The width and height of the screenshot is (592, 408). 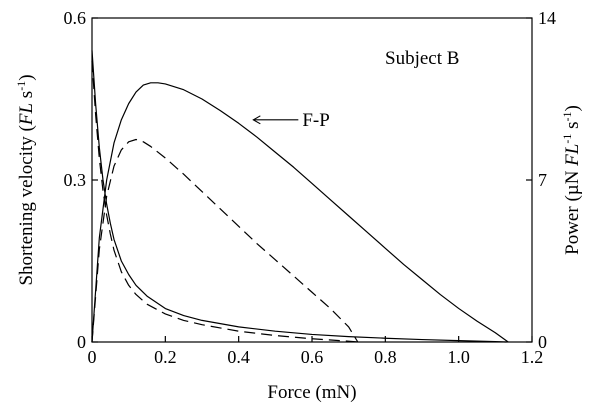 I want to click on right-y-title-part-4: s, so click(x=572, y=127).